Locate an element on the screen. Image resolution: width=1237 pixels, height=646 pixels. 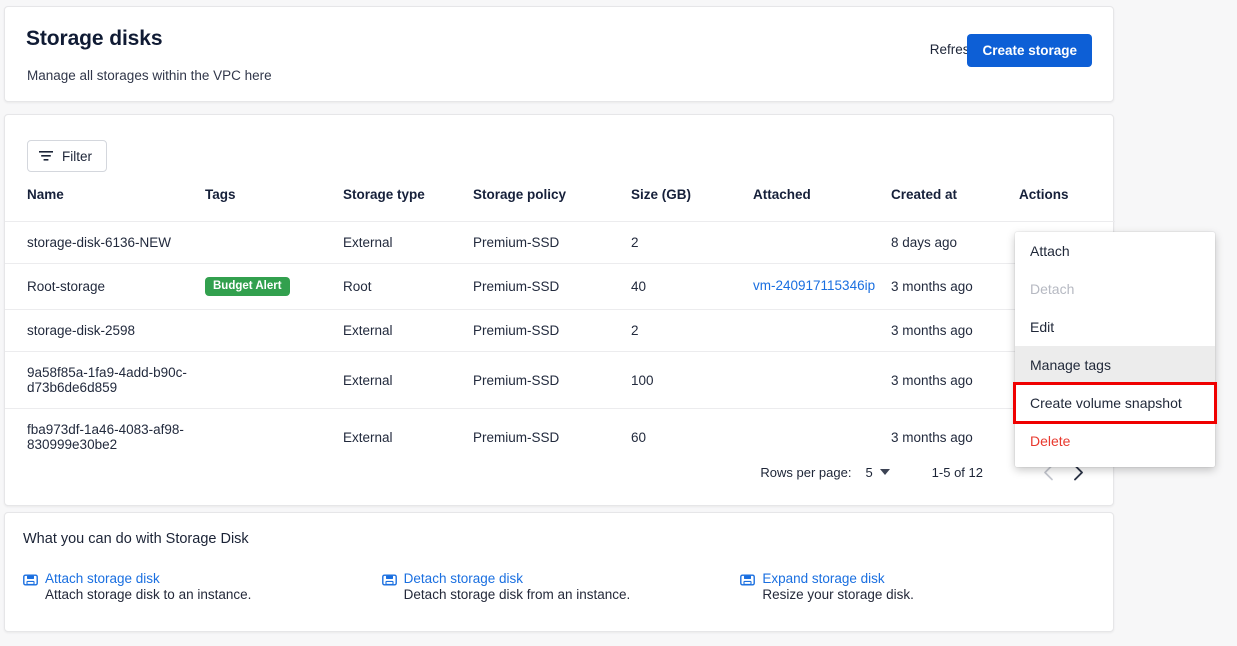
rows-per-page-value: 5 is located at coordinates (869, 472).